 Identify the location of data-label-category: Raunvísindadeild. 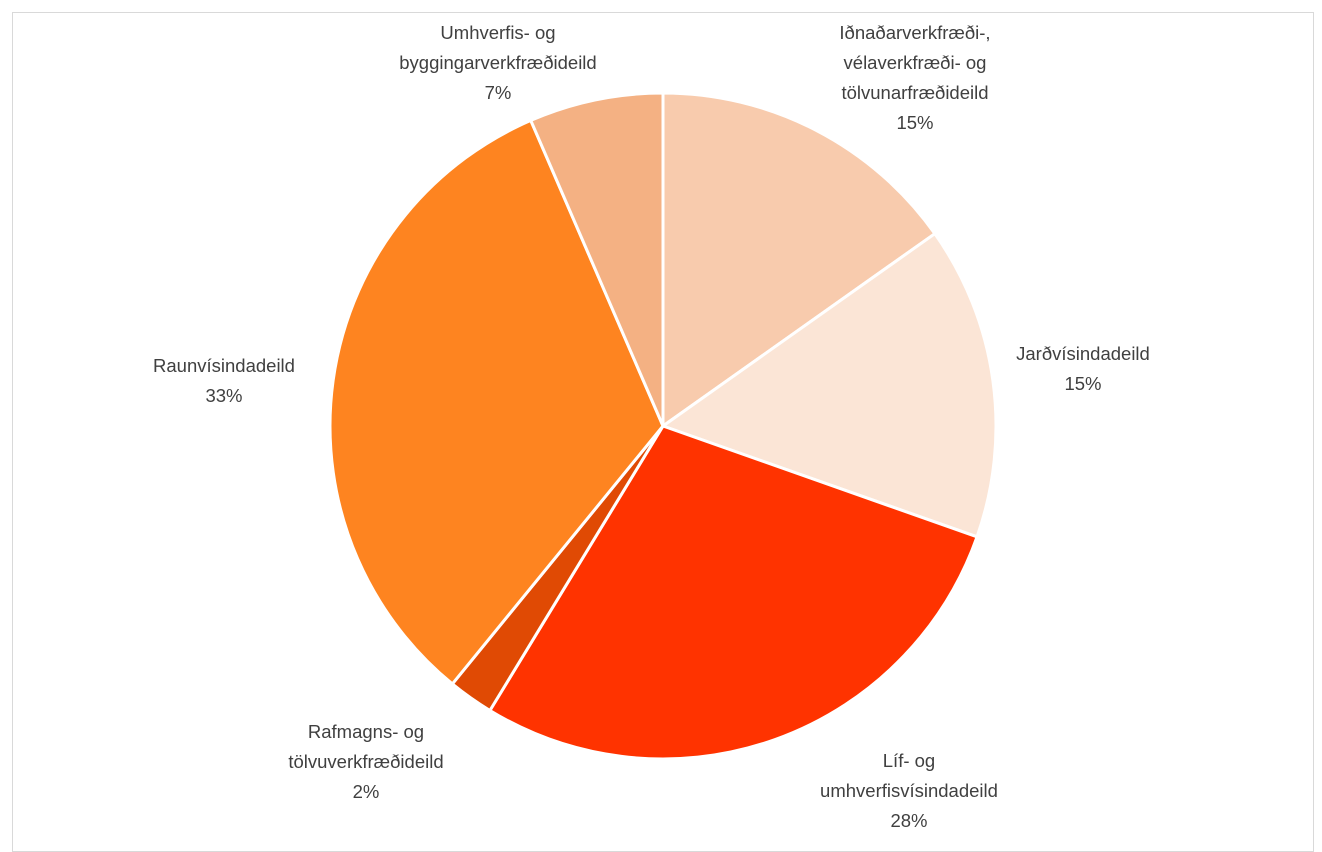
(224, 365).